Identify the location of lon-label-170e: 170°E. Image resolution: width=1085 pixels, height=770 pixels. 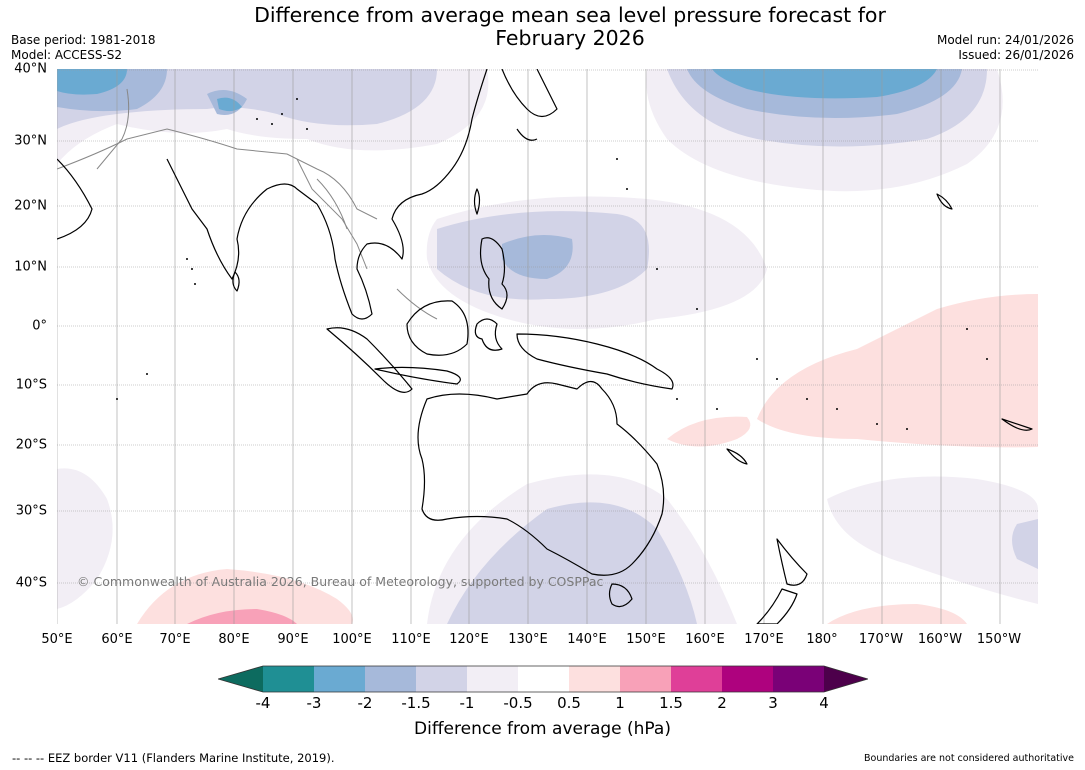
(764, 639).